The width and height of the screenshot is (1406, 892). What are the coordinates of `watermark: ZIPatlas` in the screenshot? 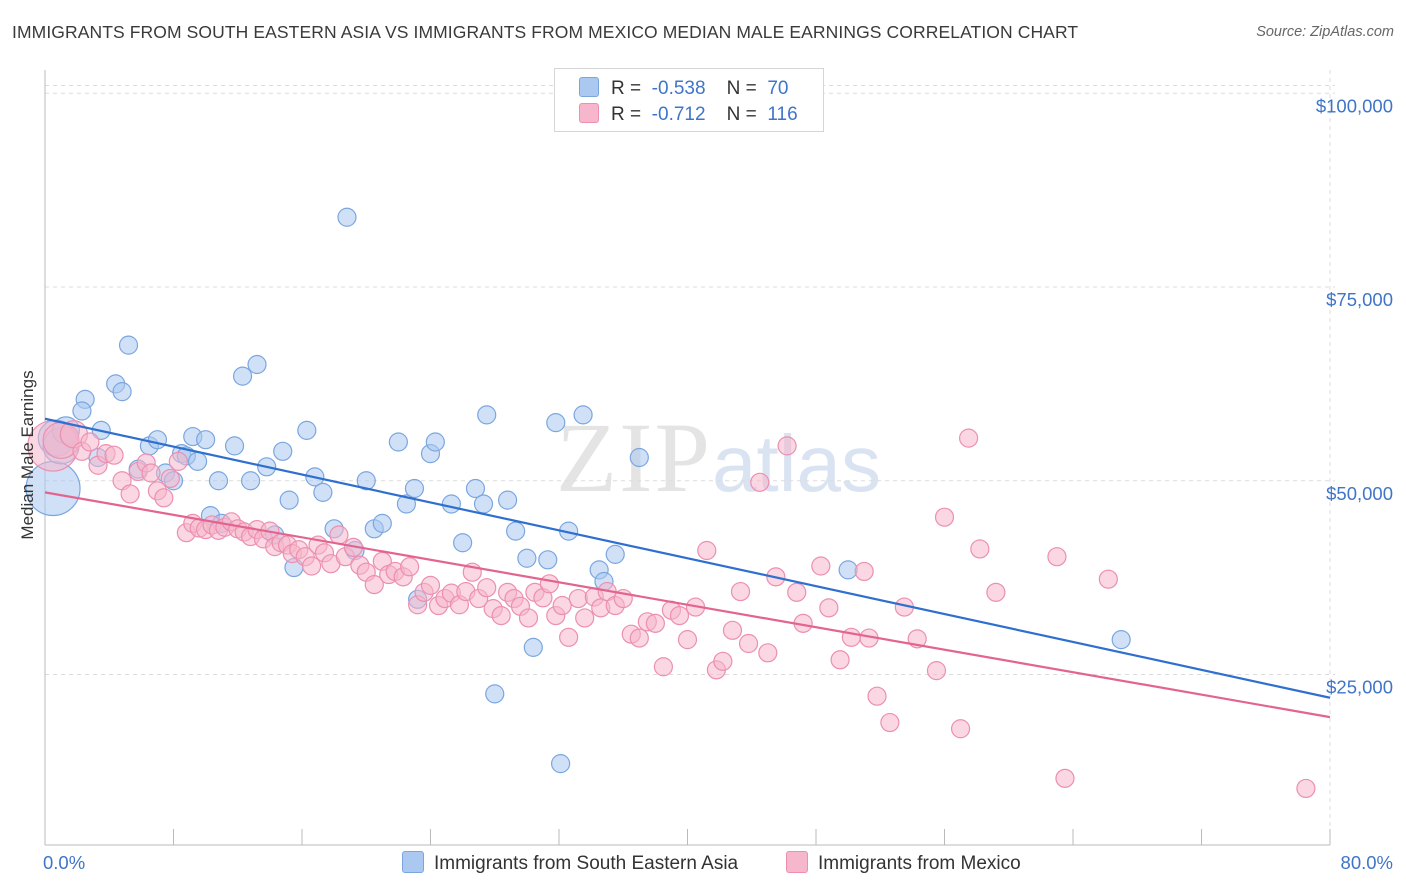 It's located at (718, 457).